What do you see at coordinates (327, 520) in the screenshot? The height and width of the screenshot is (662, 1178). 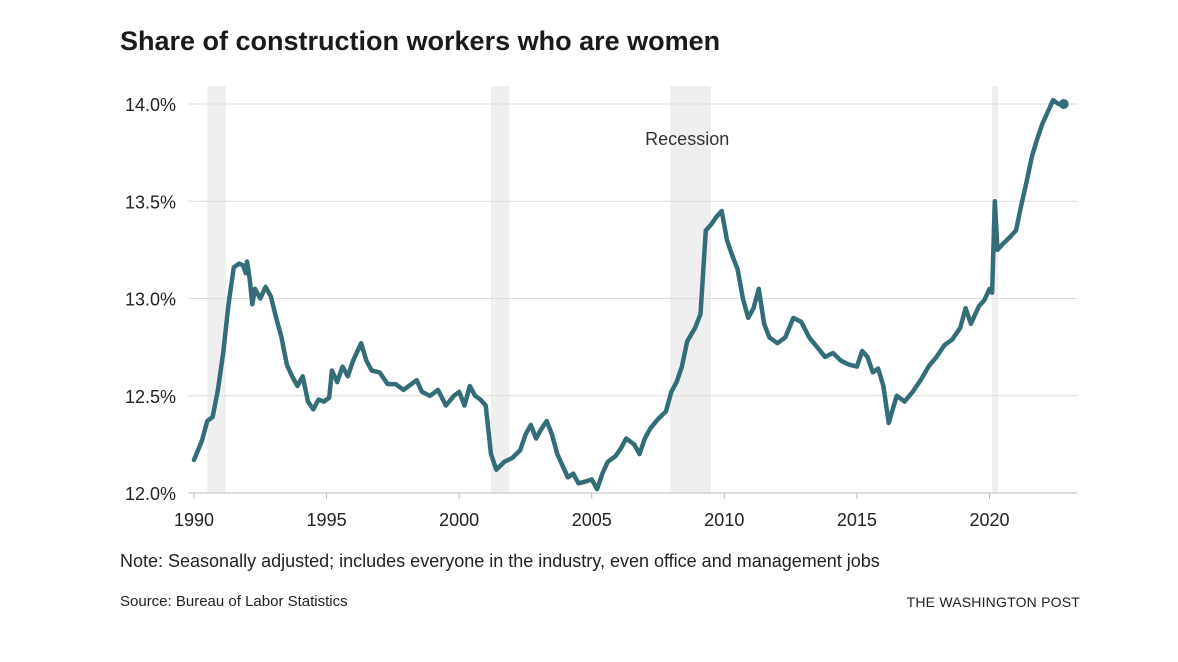 I see `x-tick-label: 1995` at bounding box center [327, 520].